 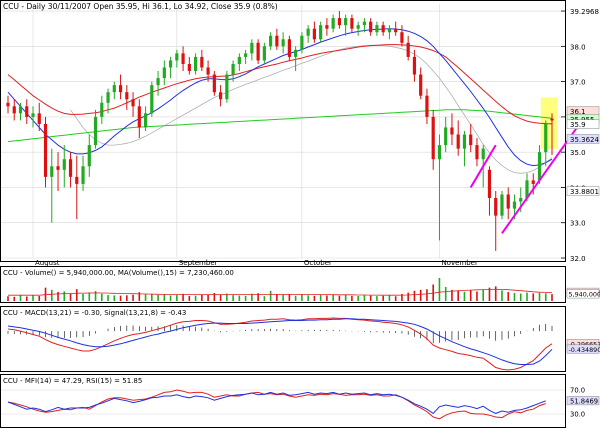 I want to click on ma-green-line, so click(x=280, y=126).